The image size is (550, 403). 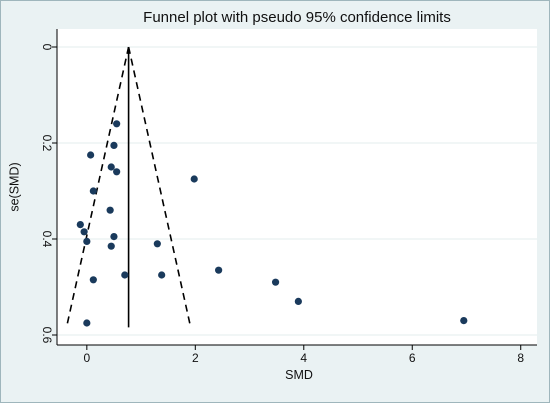 What do you see at coordinates (86, 358) in the screenshot?
I see `x-tick-label: 0` at bounding box center [86, 358].